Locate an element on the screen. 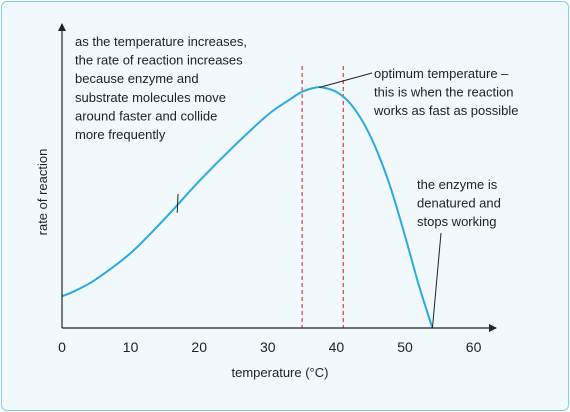 The height and width of the screenshot is (412, 570). x-tick-label: 0 is located at coordinates (62, 347).